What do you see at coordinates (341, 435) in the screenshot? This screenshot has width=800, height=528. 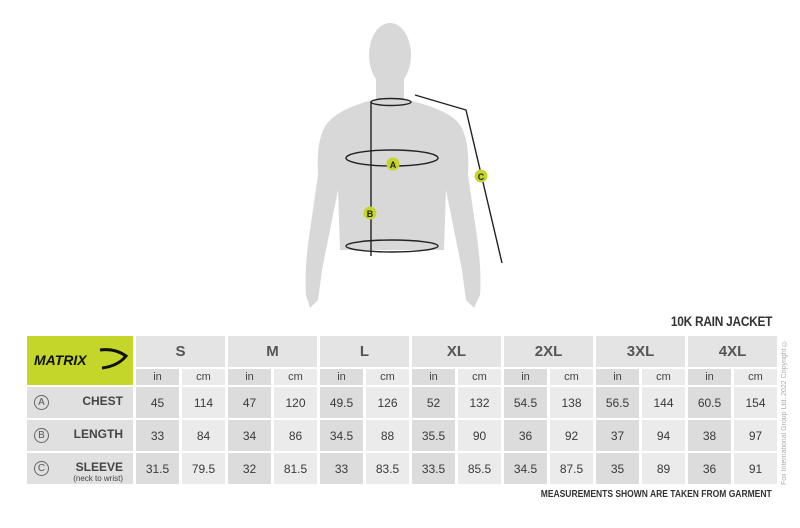 I see `cell-l-in: 34.5` at bounding box center [341, 435].